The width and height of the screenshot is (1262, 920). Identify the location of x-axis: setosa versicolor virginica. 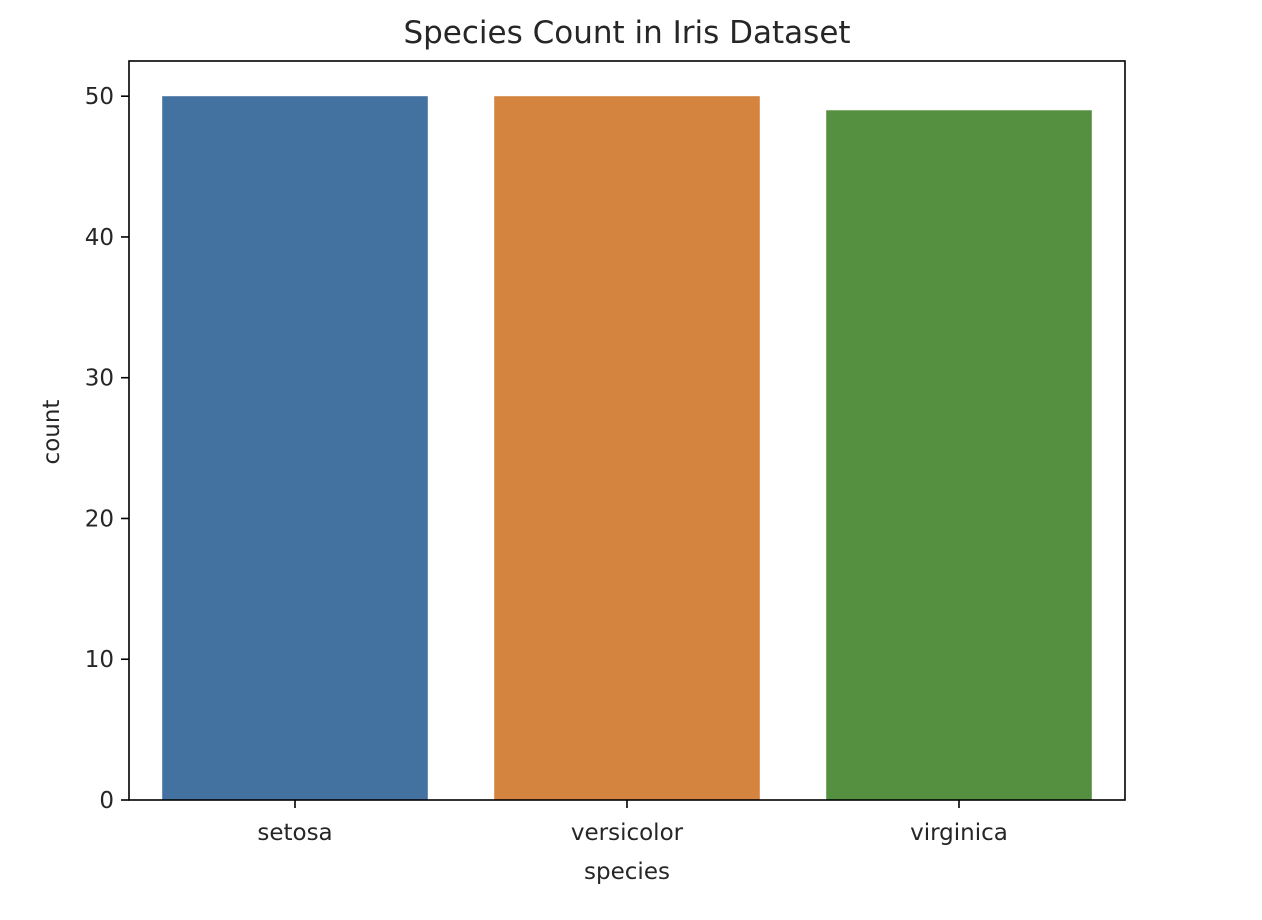
(632, 823).